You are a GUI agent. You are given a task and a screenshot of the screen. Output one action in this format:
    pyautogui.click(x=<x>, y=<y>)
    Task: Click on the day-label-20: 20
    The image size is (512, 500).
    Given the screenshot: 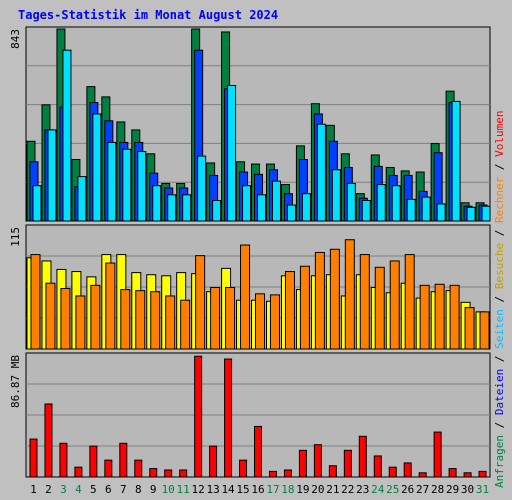 What is the action you would take?
    pyautogui.click(x=317, y=489)
    